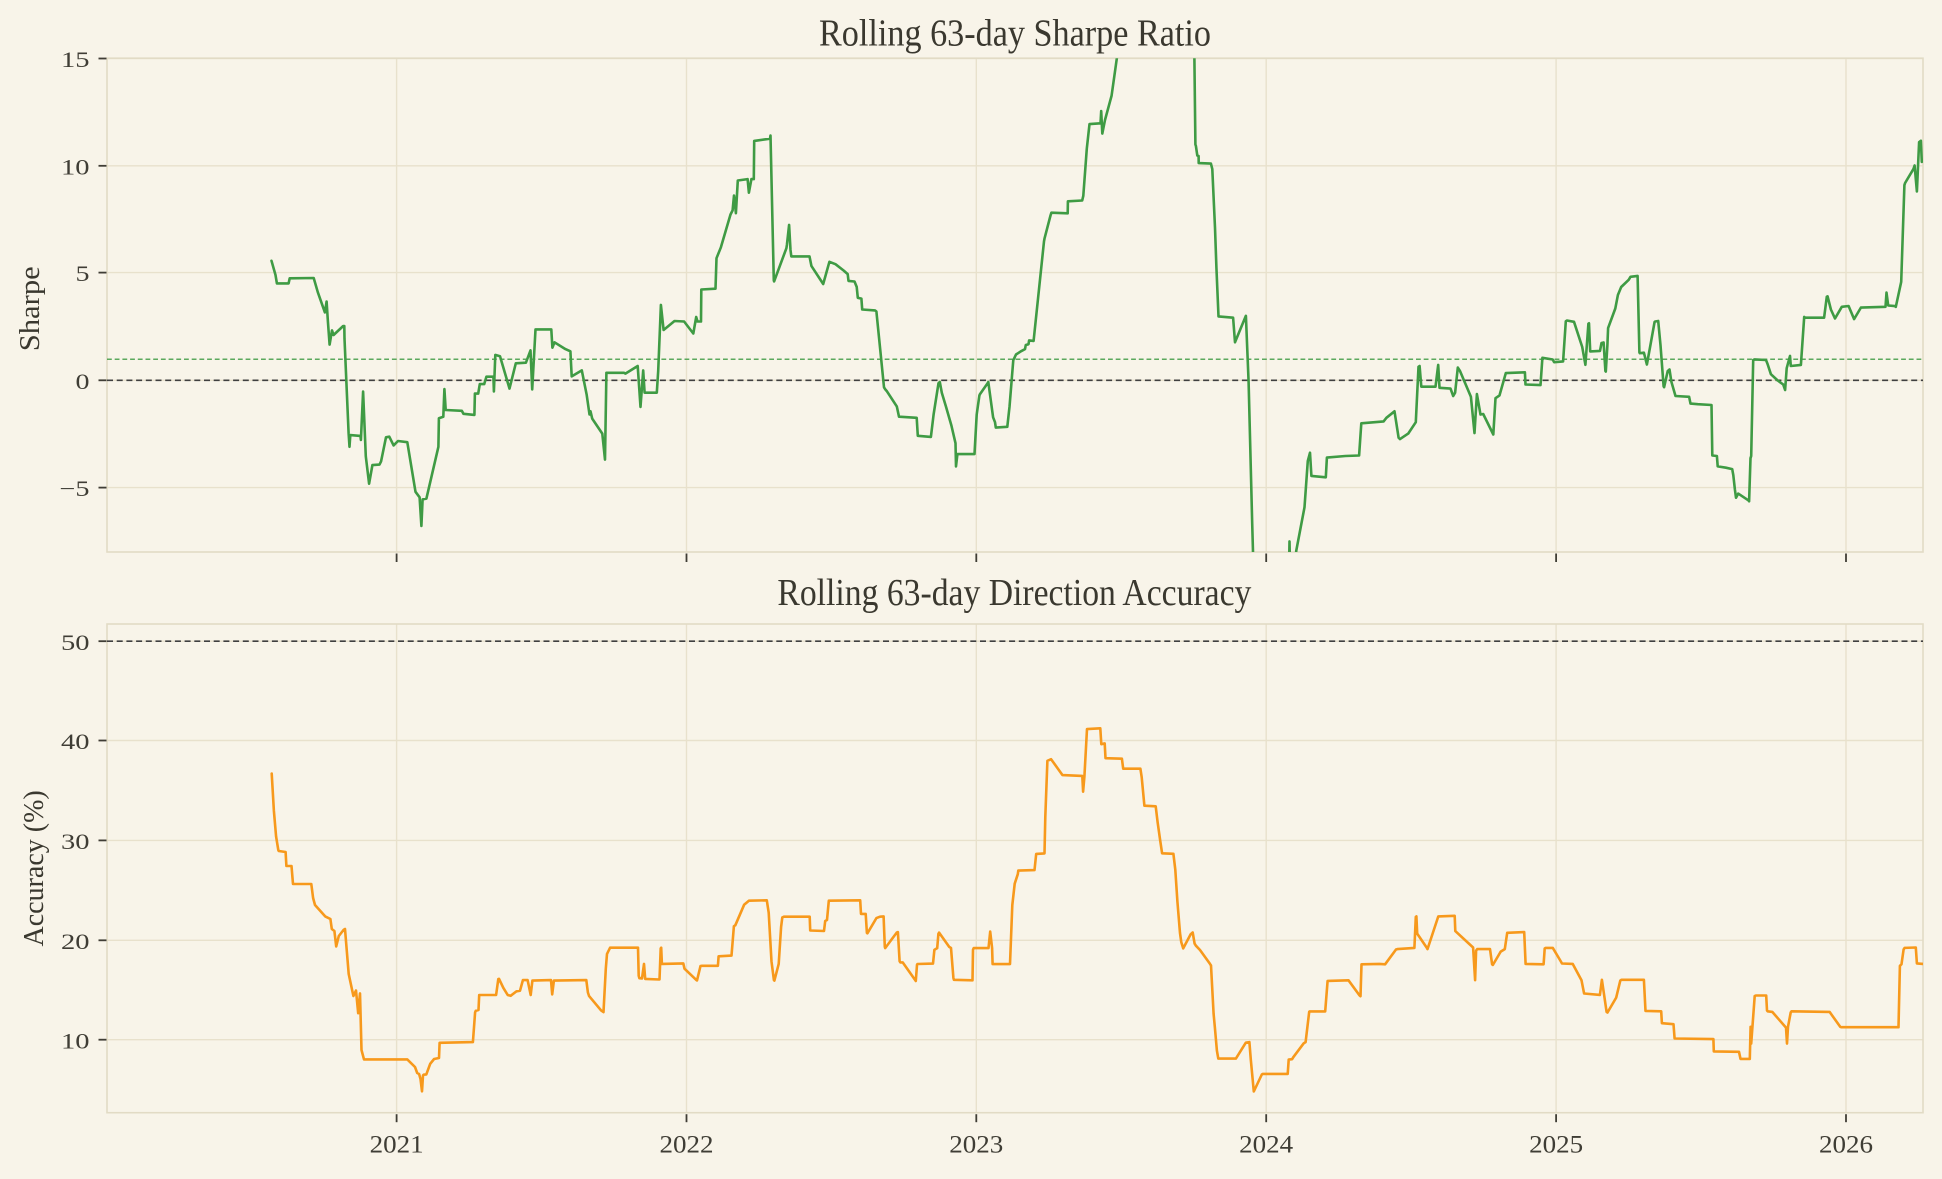 The width and height of the screenshot is (1942, 1179). What do you see at coordinates (75, 488) in the screenshot?
I see `svg-text: −5` at bounding box center [75, 488].